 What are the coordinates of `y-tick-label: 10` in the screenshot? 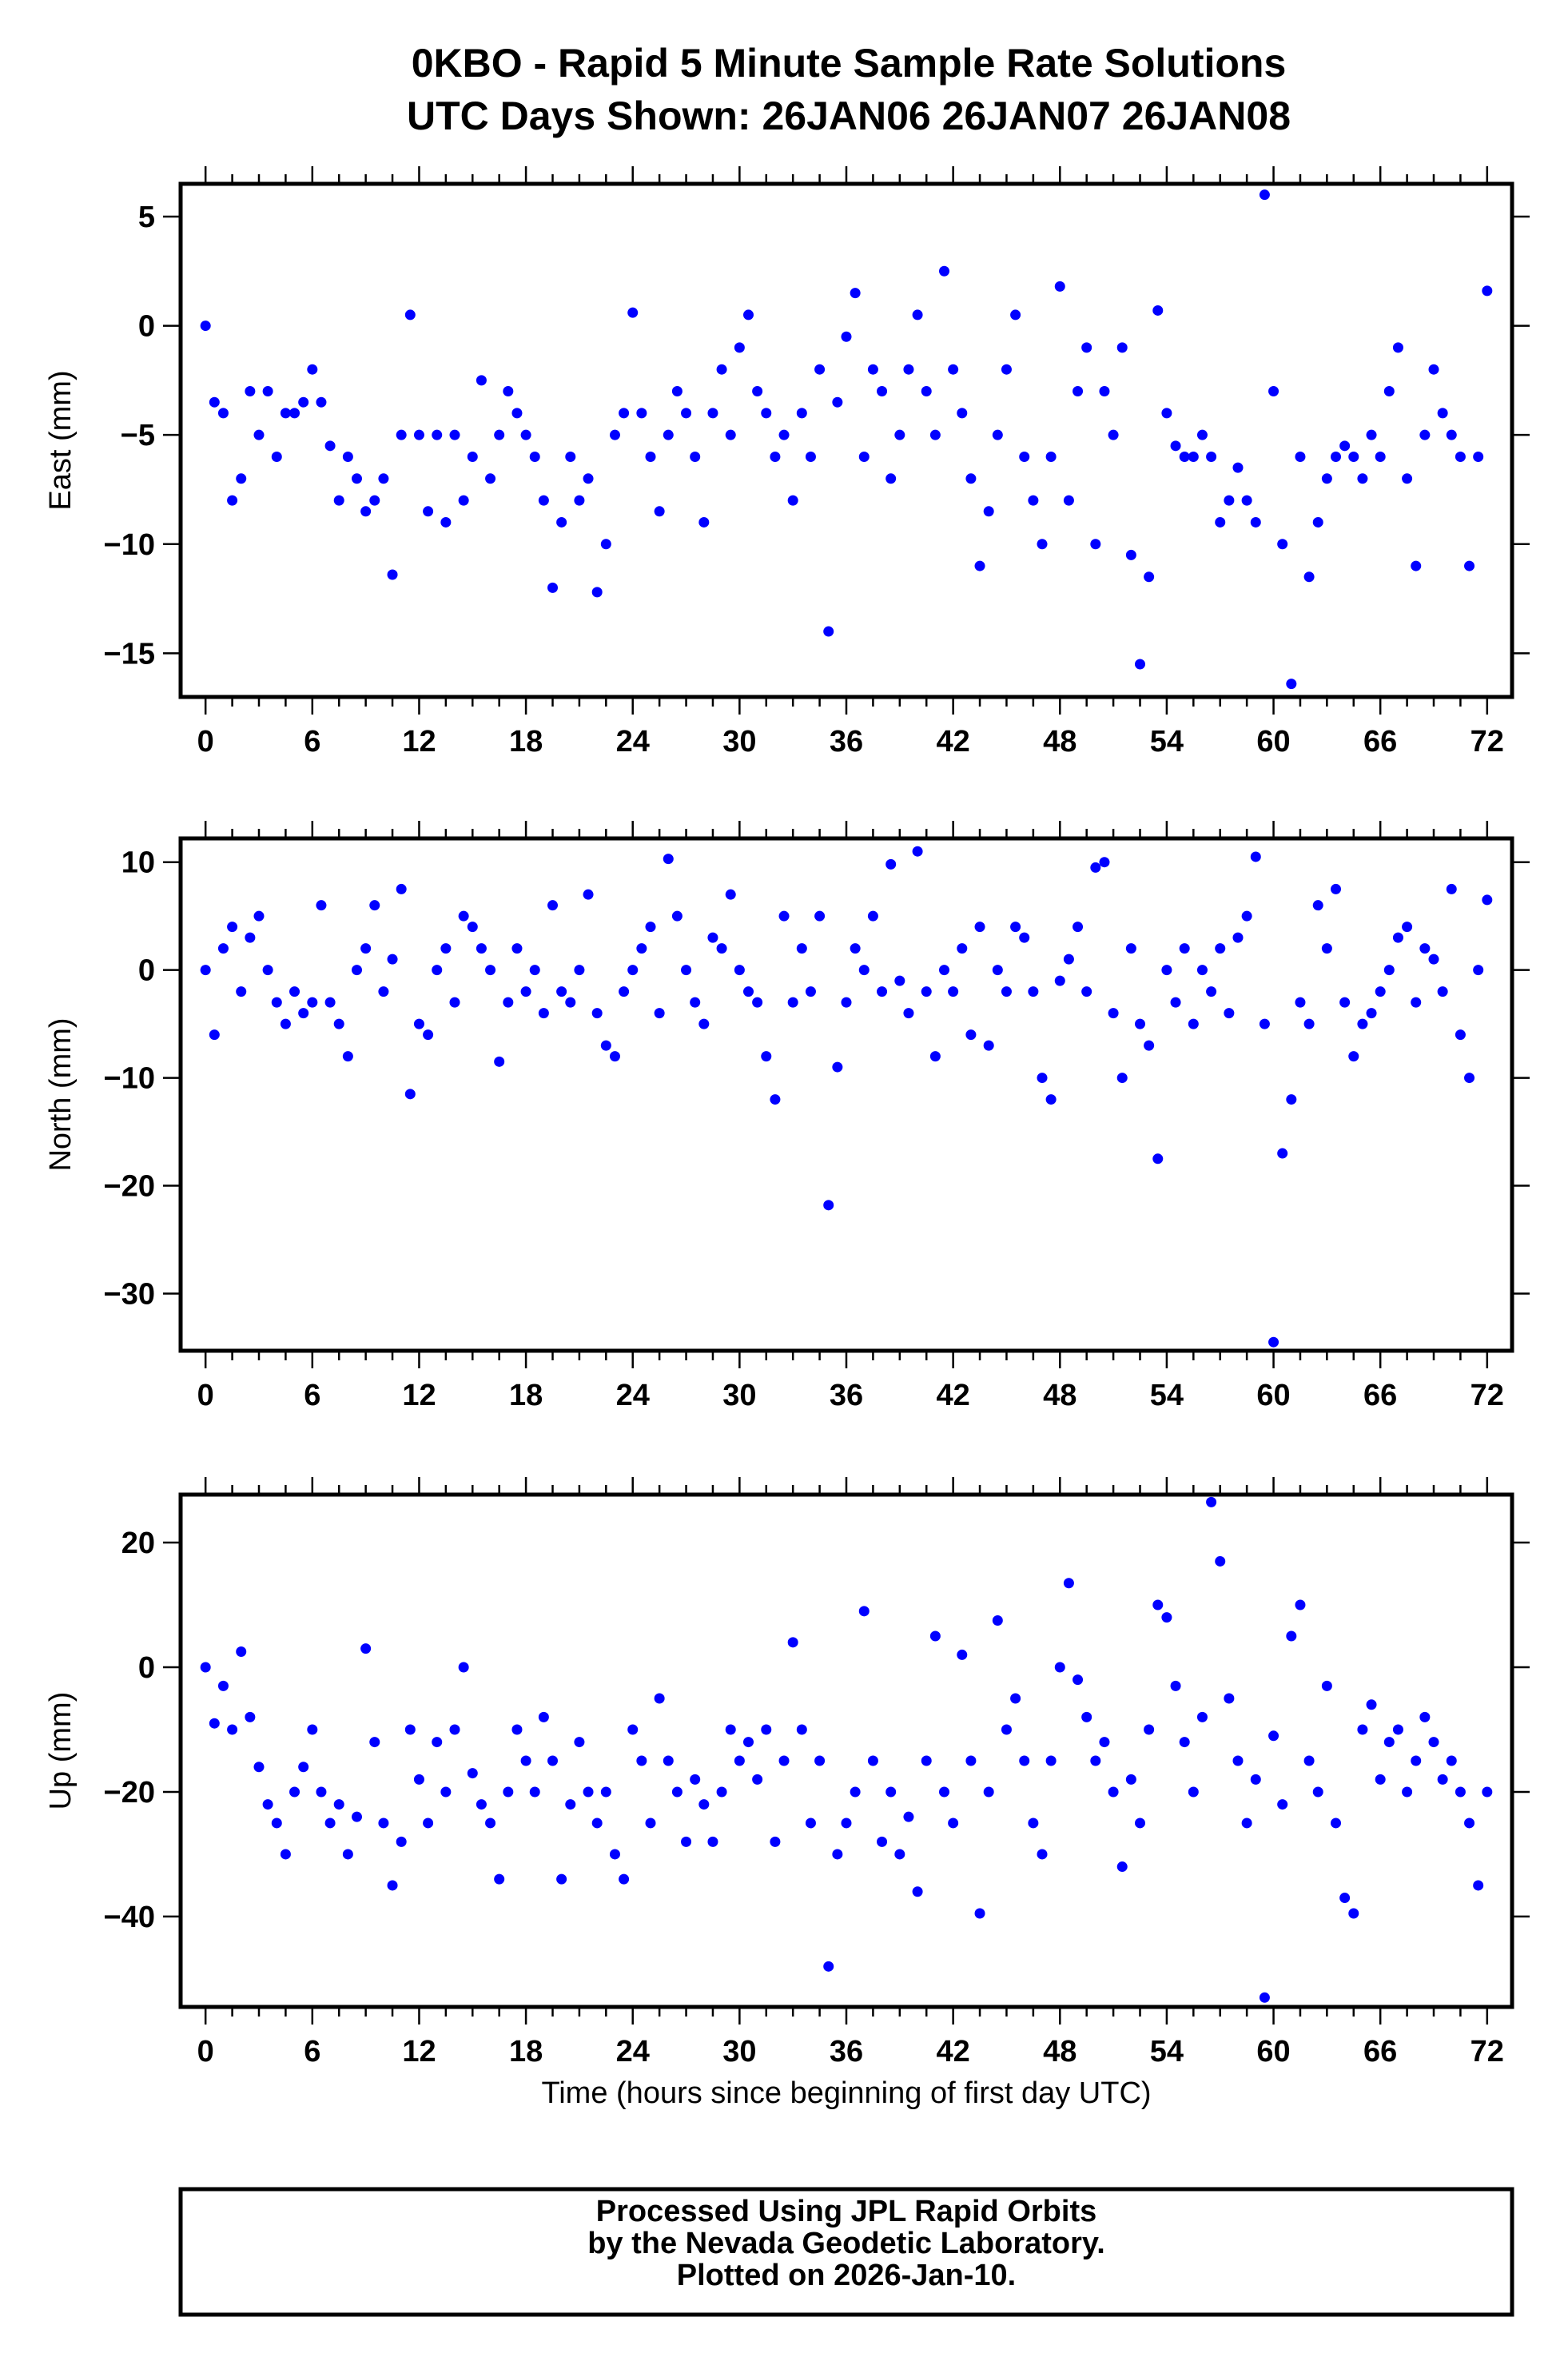 It's located at (138, 863).